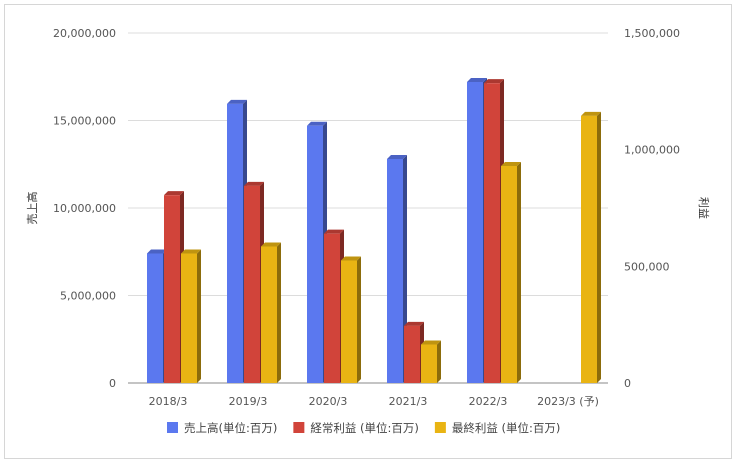 This screenshot has width=736, height=463. What do you see at coordinates (652, 208) in the screenshot?
I see `right-axis-ticks: 0 500,000 1,000,000 1,500,000` at bounding box center [652, 208].